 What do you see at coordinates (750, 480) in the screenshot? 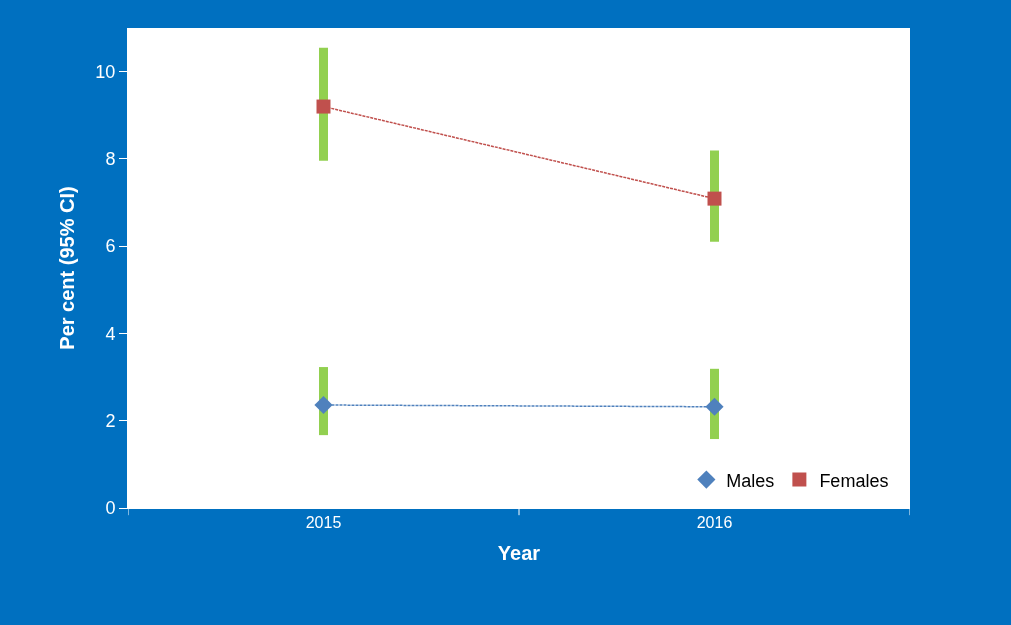
I see `legend-label: Males` at bounding box center [750, 480].